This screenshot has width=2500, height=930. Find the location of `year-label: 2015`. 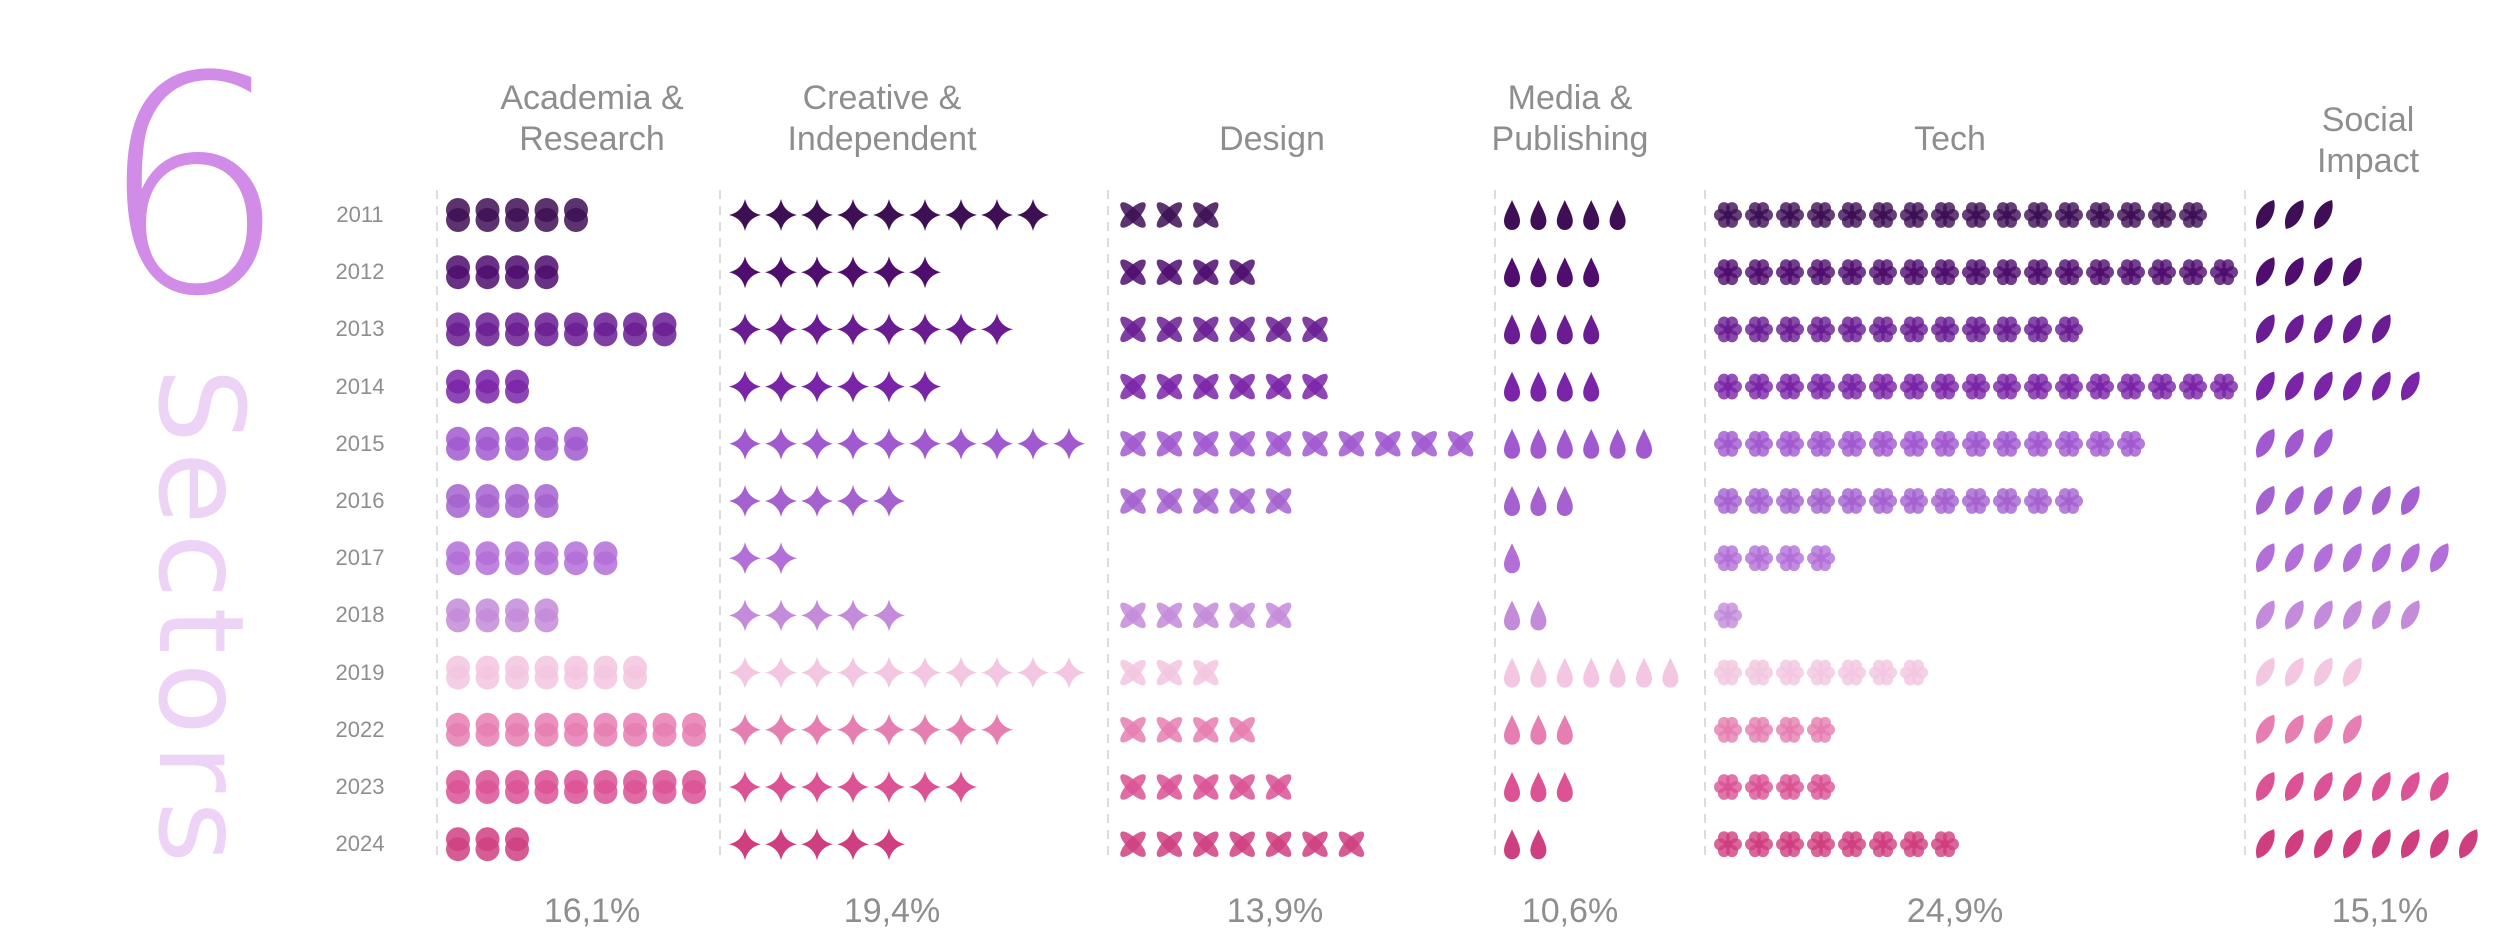

year-label: 2015 is located at coordinates (360, 443).